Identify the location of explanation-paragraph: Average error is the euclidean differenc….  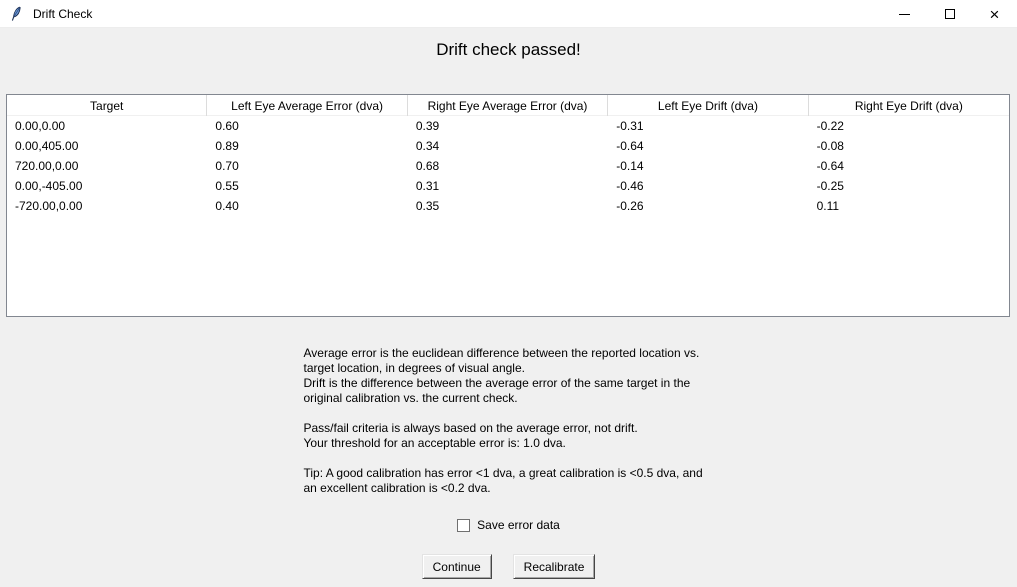
(509, 376).